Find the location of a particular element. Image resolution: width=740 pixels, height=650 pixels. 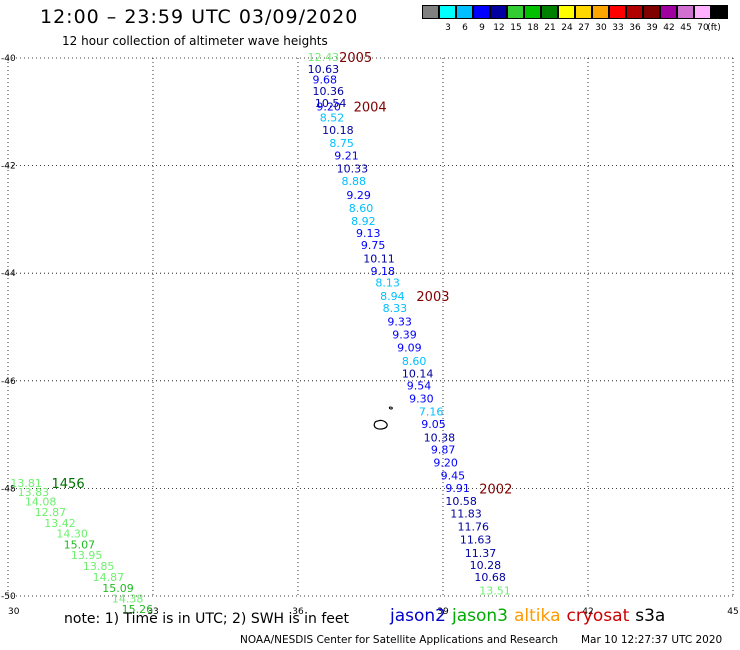

legend-unit-label: (ft) is located at coordinates (714, 28).